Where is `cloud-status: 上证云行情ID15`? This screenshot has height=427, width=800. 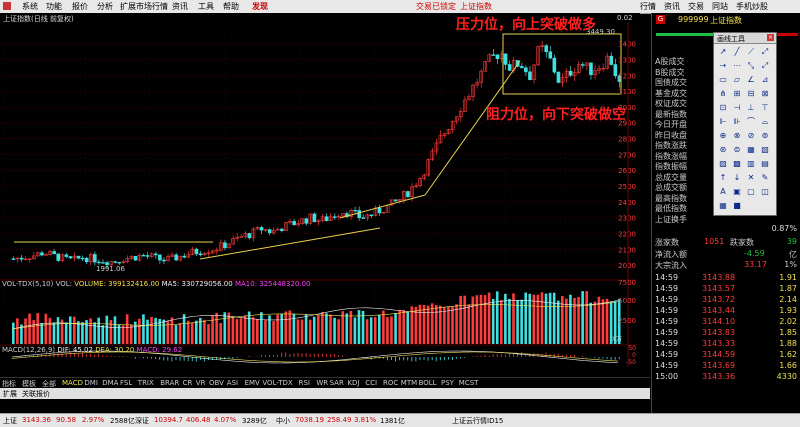
cloud-status: 上证云行情ID15 is located at coordinates (478, 421).